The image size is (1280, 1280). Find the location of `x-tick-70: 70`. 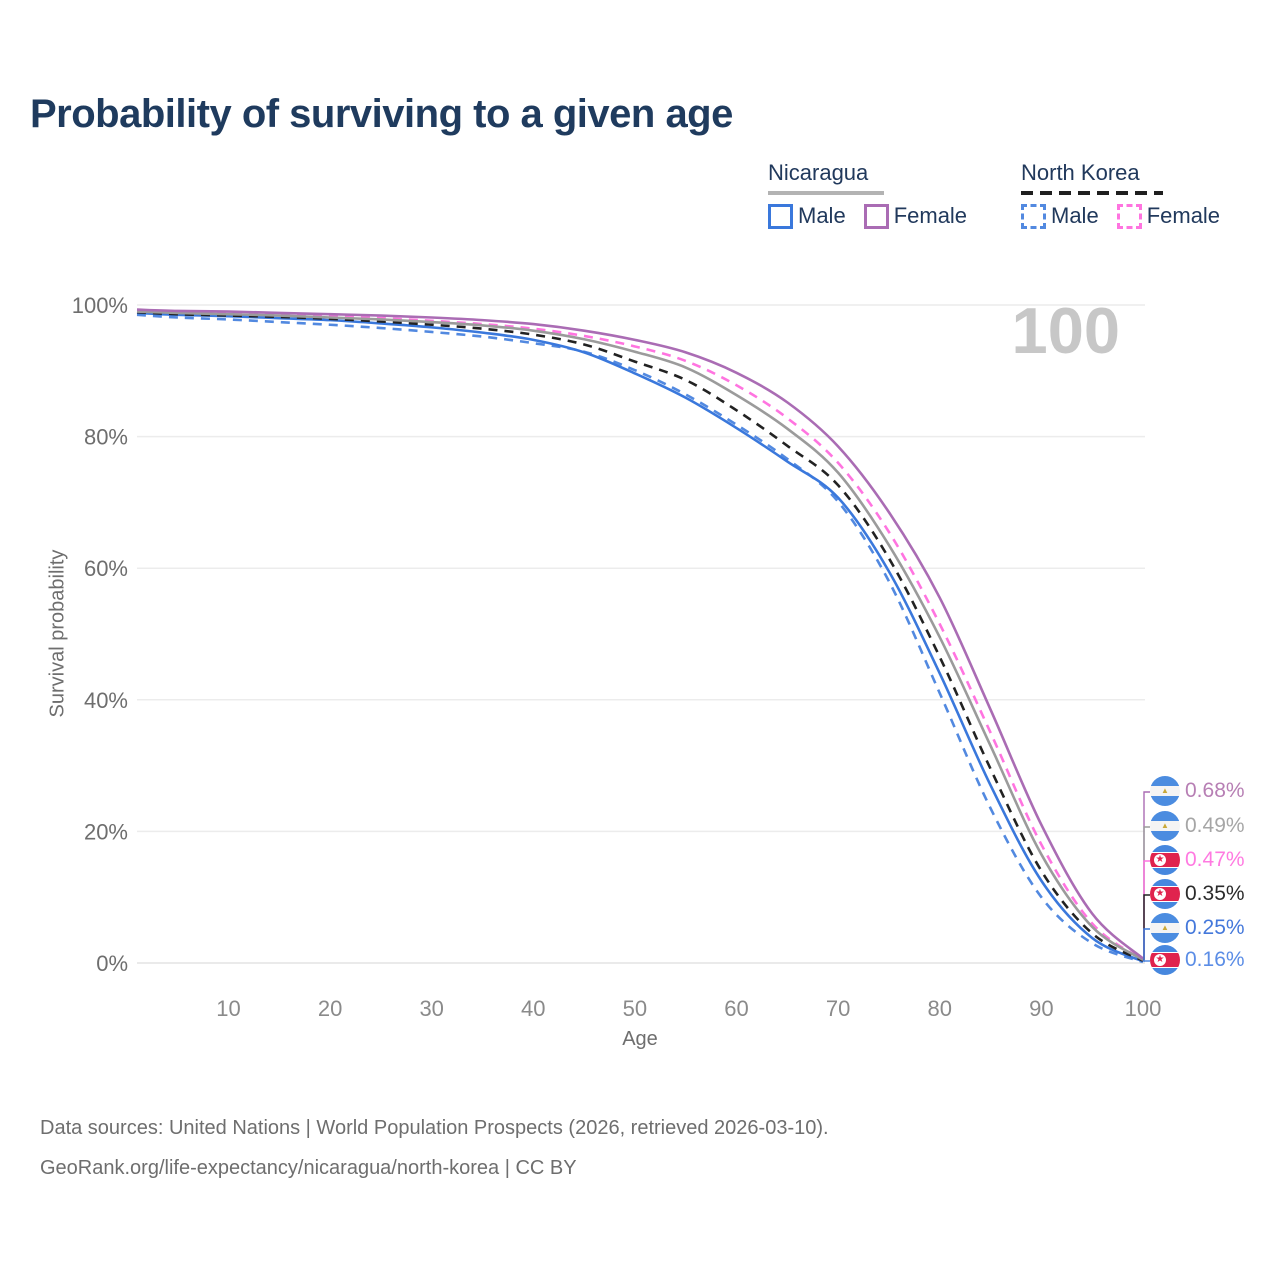

x-tick-70: 70 is located at coordinates (838, 1008).